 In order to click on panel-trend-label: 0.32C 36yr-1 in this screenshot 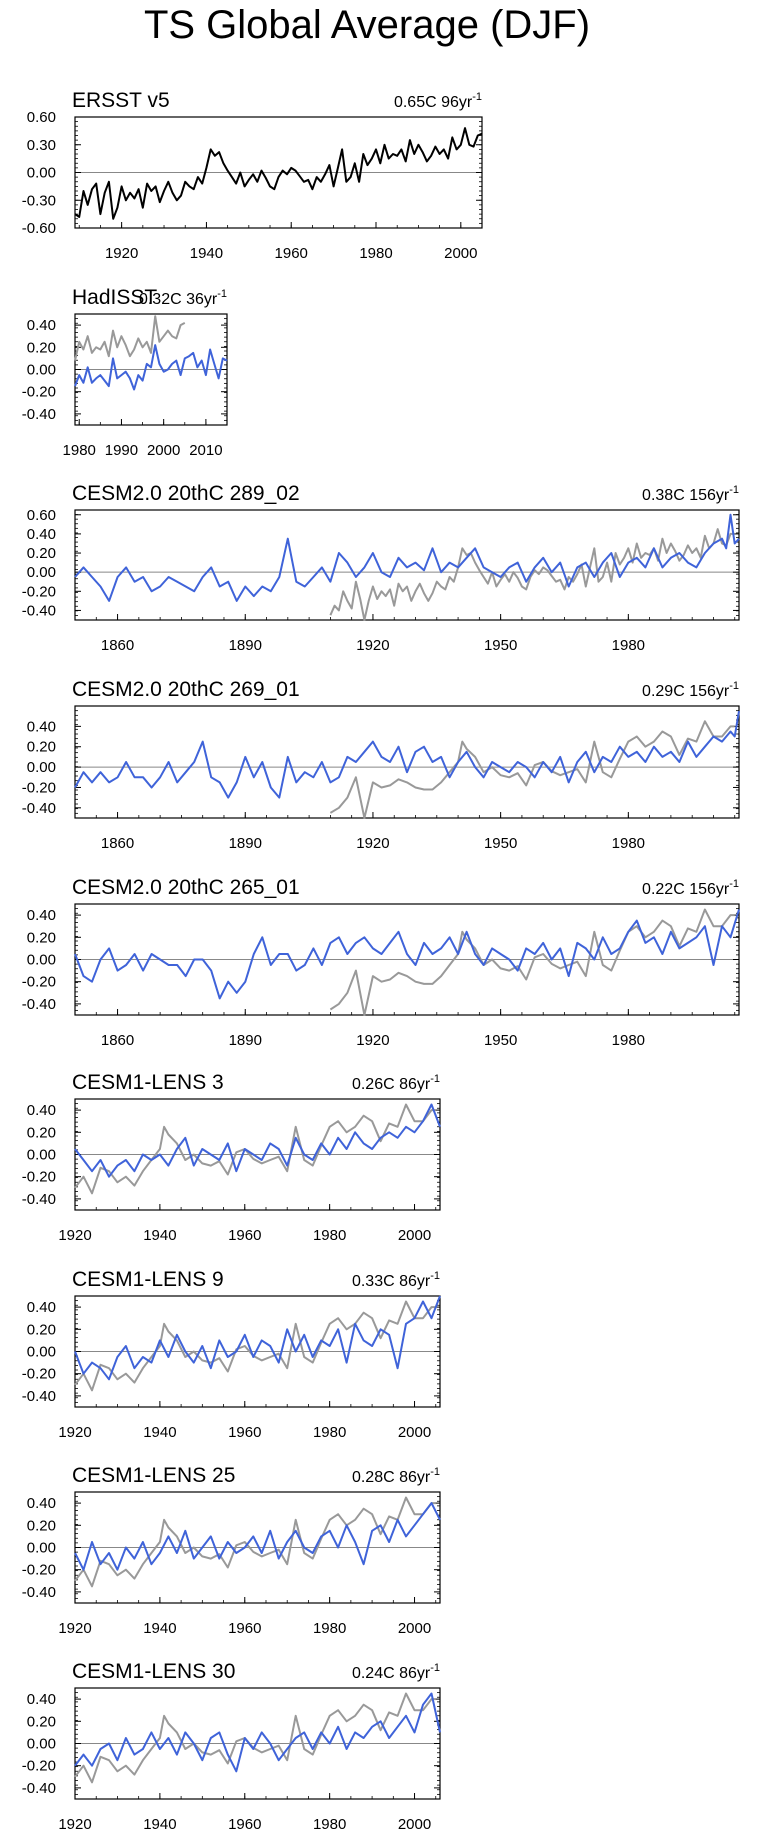, I will do `click(183, 298)`.